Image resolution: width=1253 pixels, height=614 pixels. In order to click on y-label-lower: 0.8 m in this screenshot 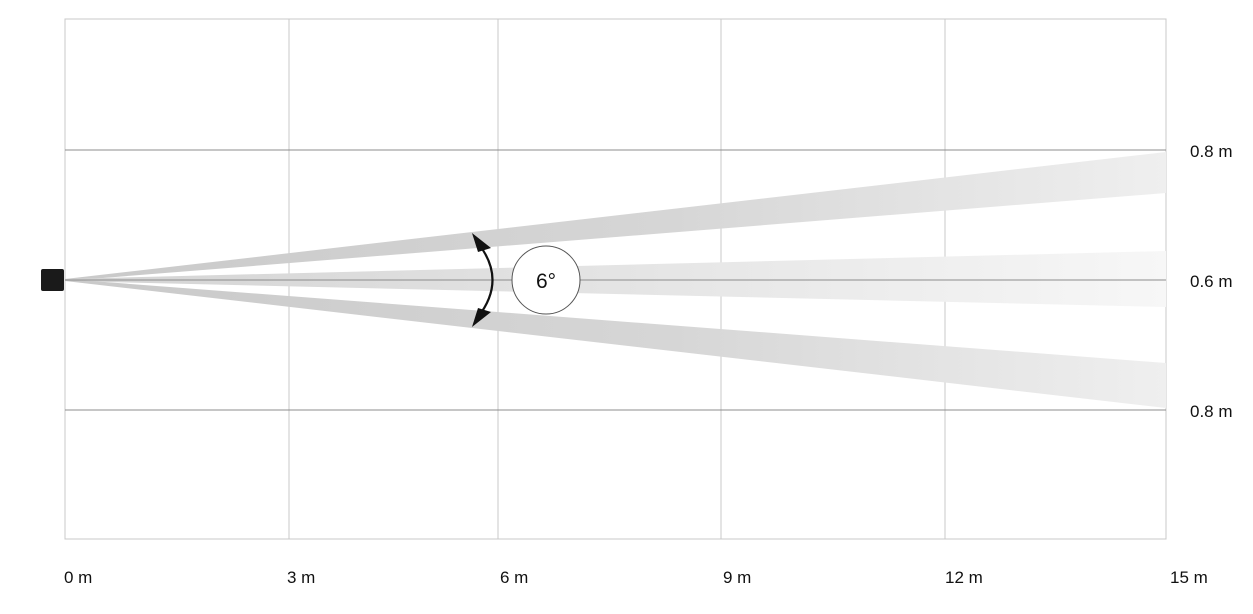, I will do `click(1211, 411)`.